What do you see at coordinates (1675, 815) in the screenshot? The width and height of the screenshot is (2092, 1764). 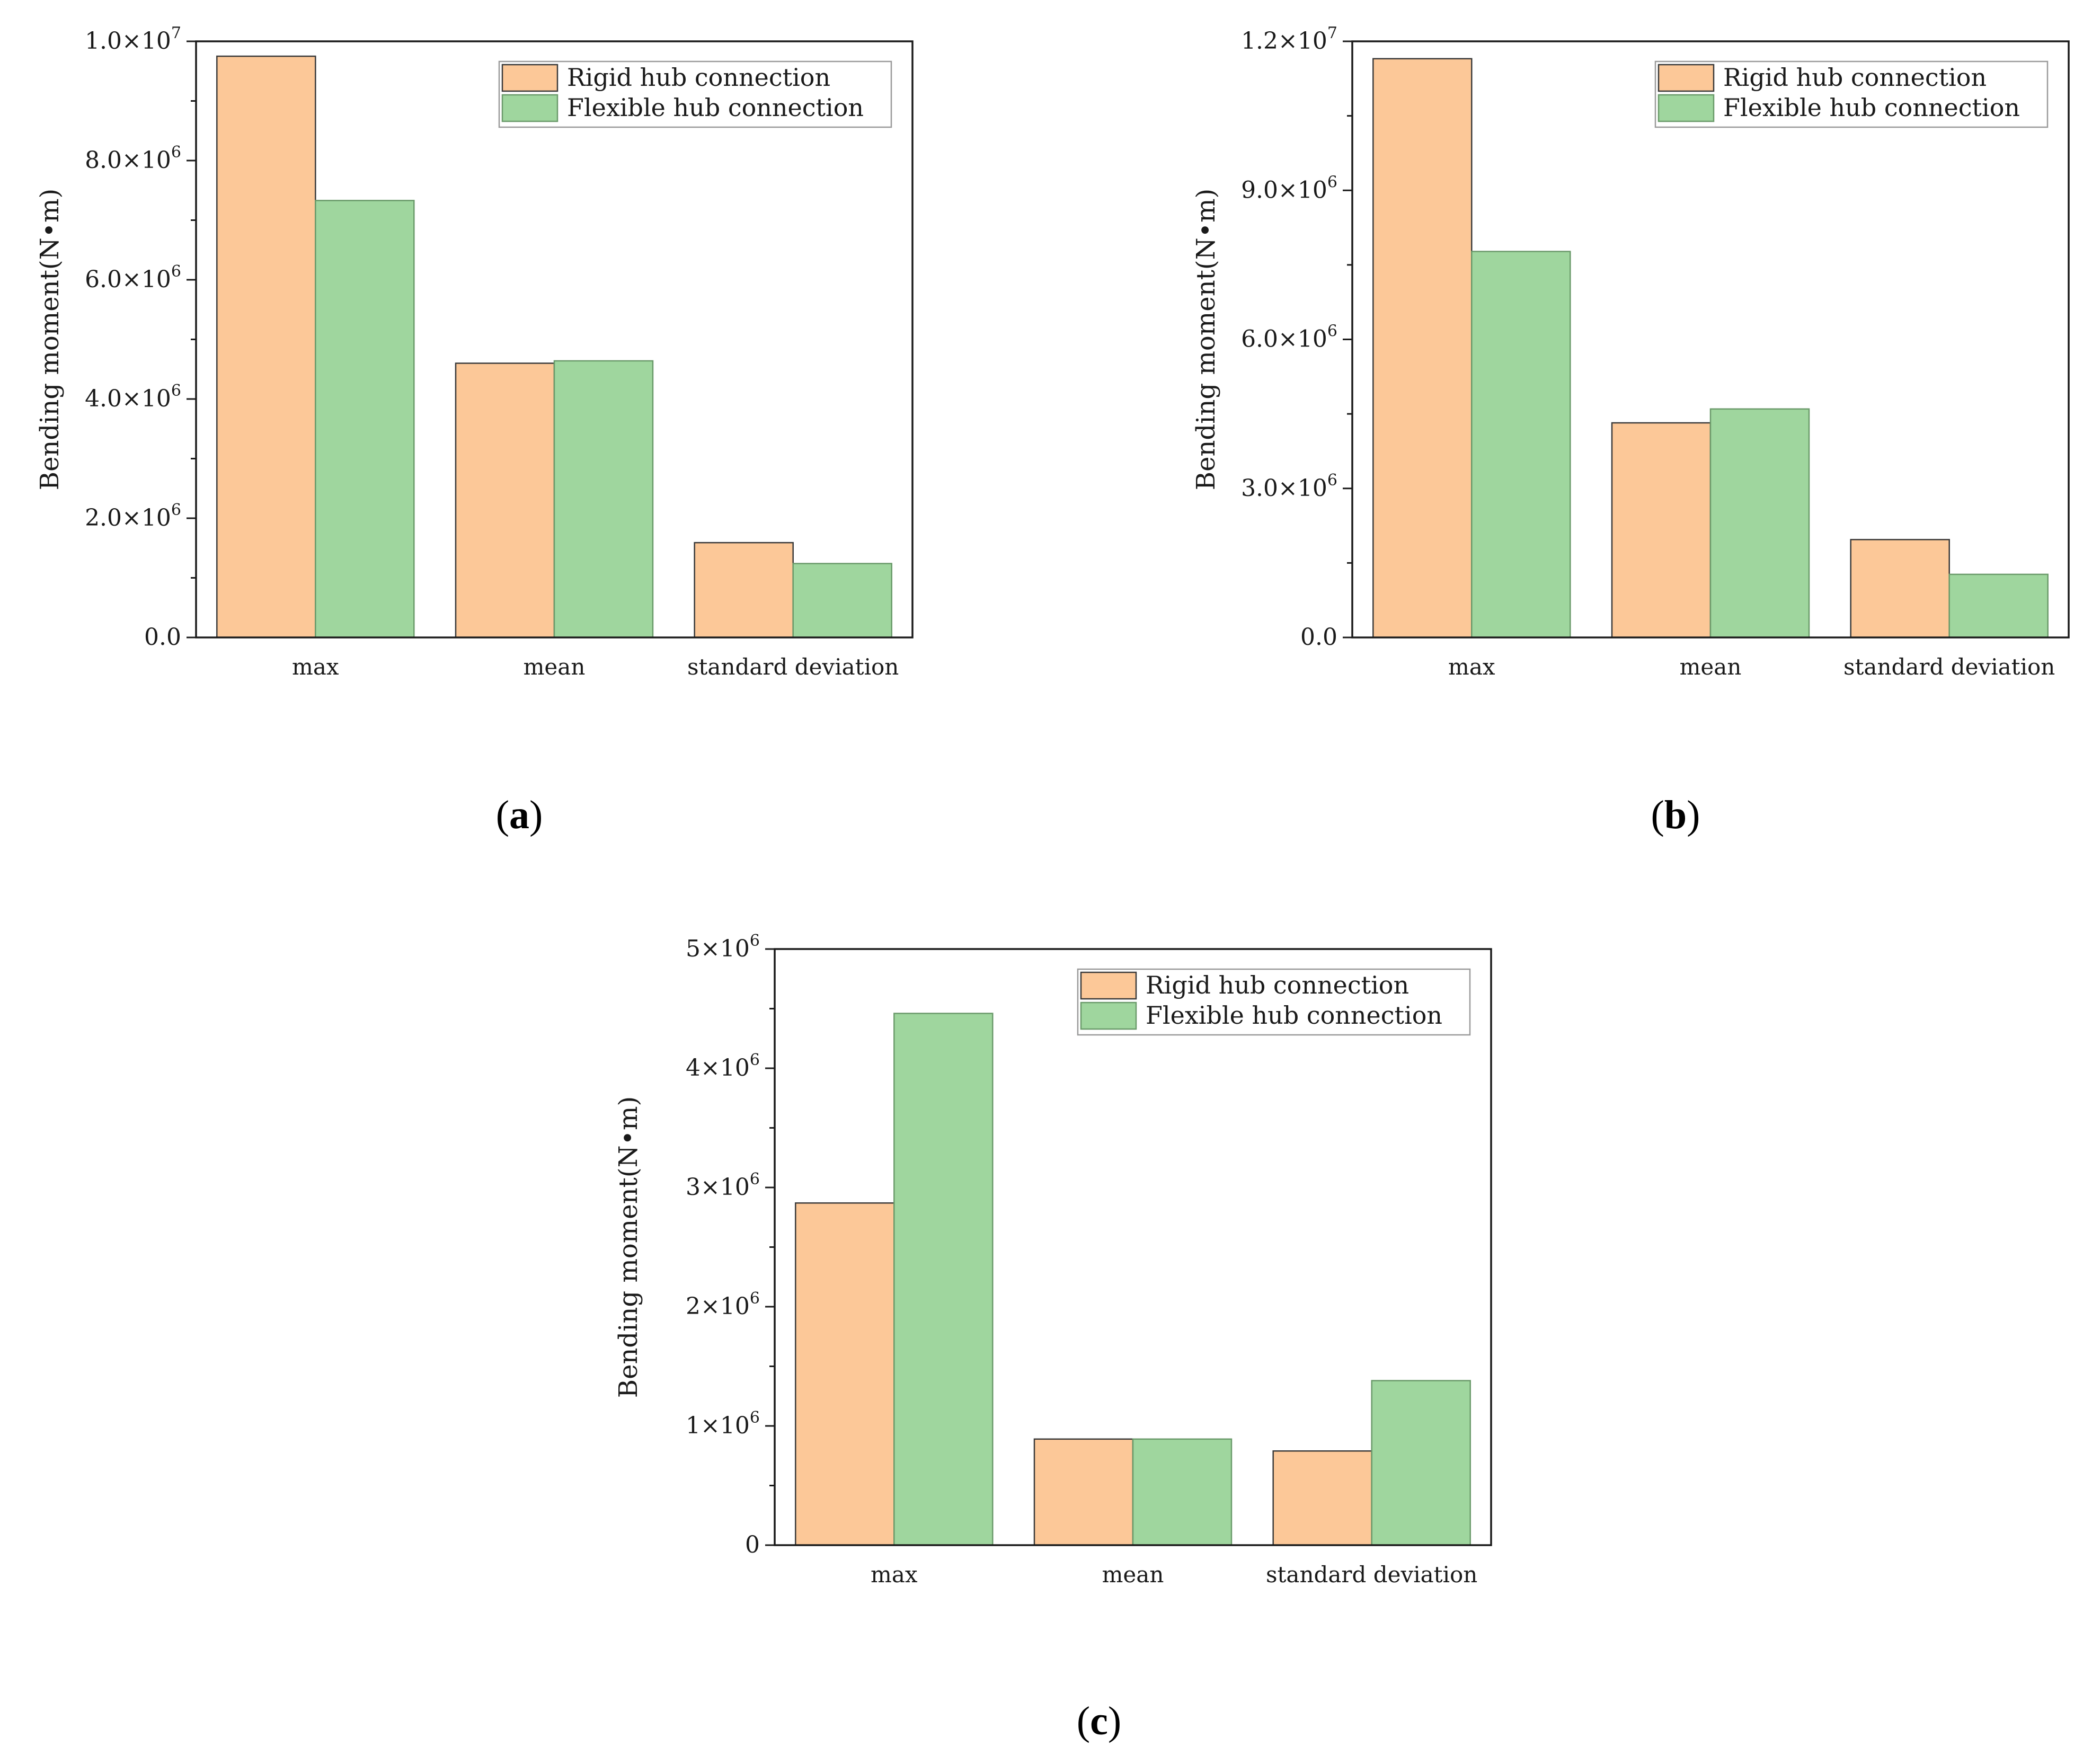 I see `panel-label-b: (b)` at bounding box center [1675, 815].